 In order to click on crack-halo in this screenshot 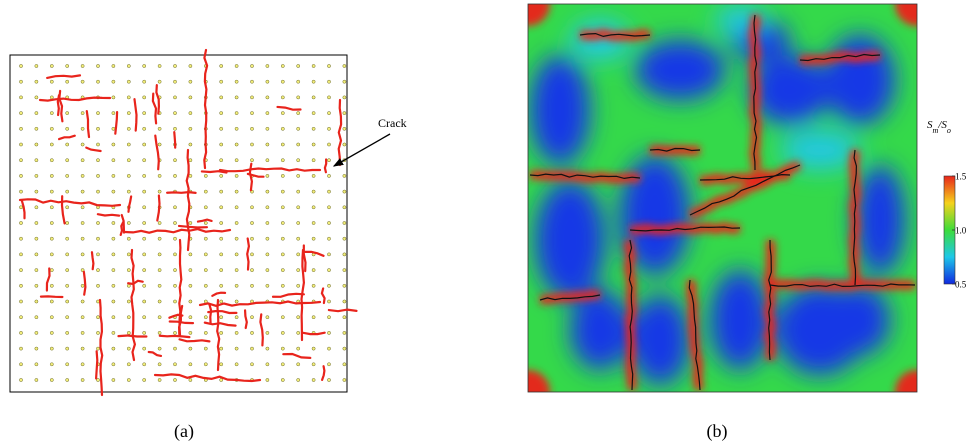, I will do `click(745, 190)`.